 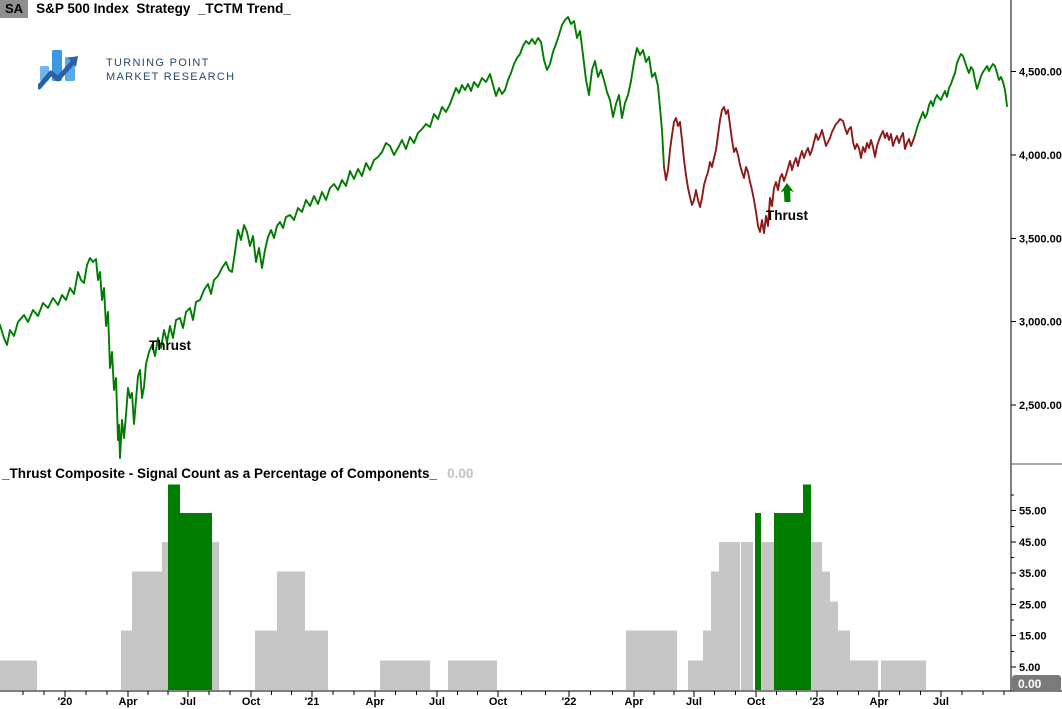 I want to click on percent-axis-label: 55.00, so click(x=1033, y=512).